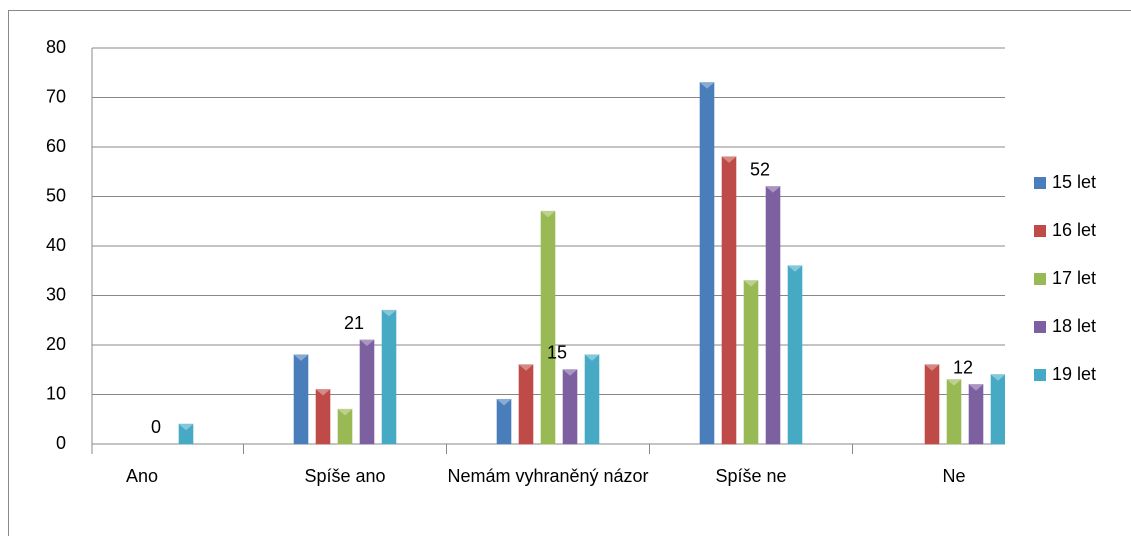  Describe the element at coordinates (344, 476) in the screenshot. I see `x-tick-label: Spíše ano` at that location.